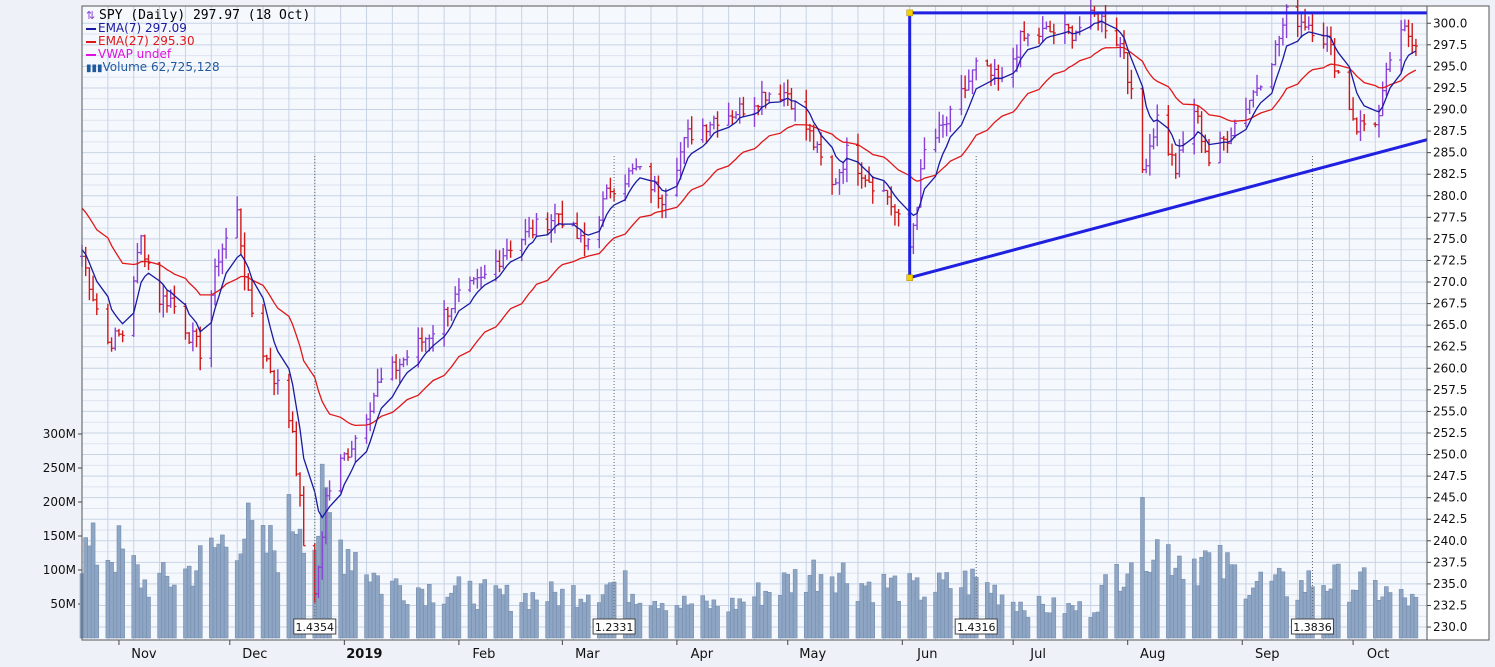  What do you see at coordinates (315, 627) in the screenshot?
I see `annotation-label: 1.4354` at bounding box center [315, 627].